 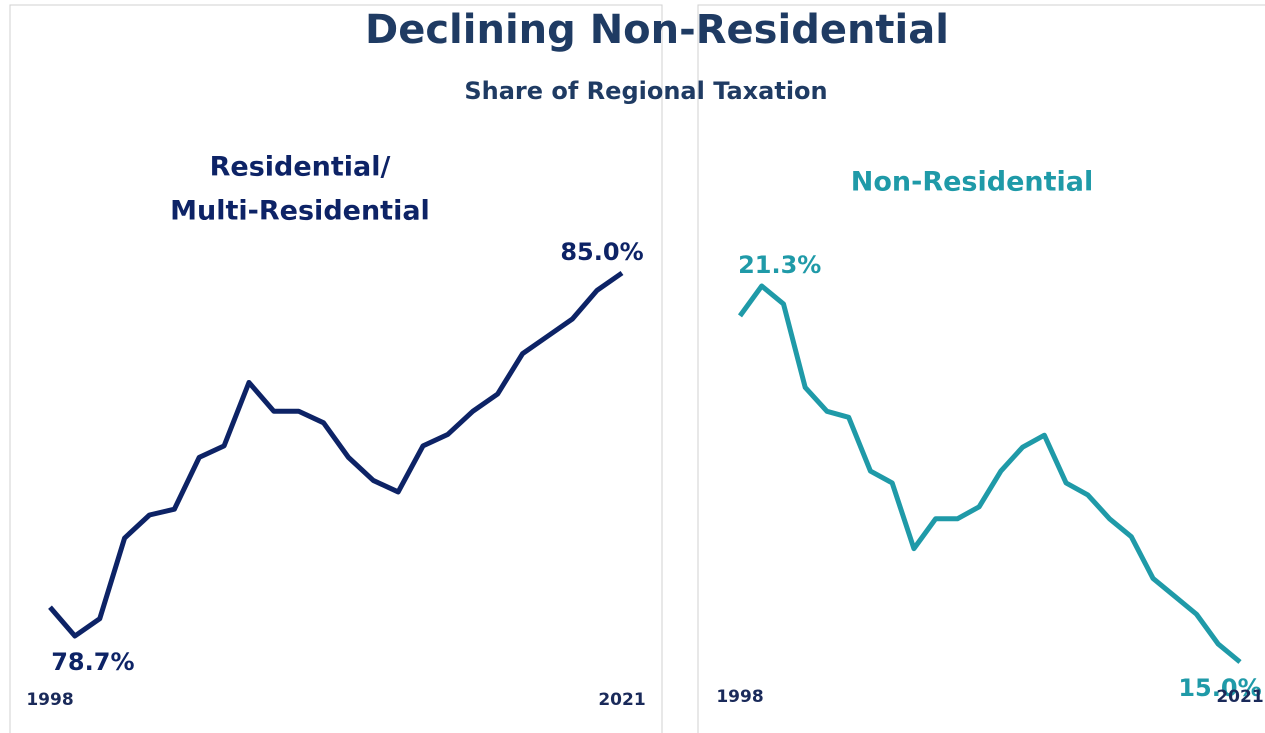 I want to click on data-label: 15.0%, so click(x=1219, y=688).